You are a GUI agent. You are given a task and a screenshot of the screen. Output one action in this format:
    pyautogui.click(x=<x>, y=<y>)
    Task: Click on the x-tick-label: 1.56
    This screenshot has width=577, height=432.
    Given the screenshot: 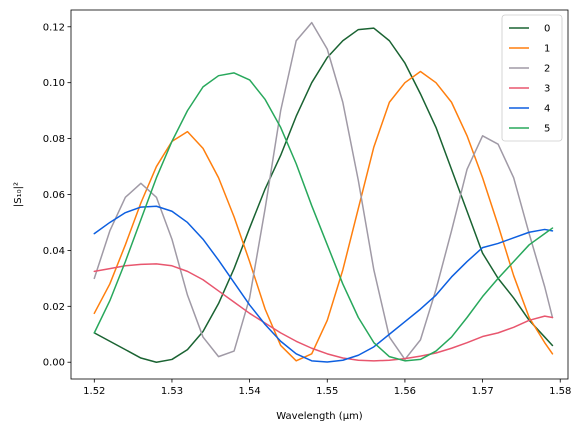 What is the action you would take?
    pyautogui.click(x=405, y=391)
    